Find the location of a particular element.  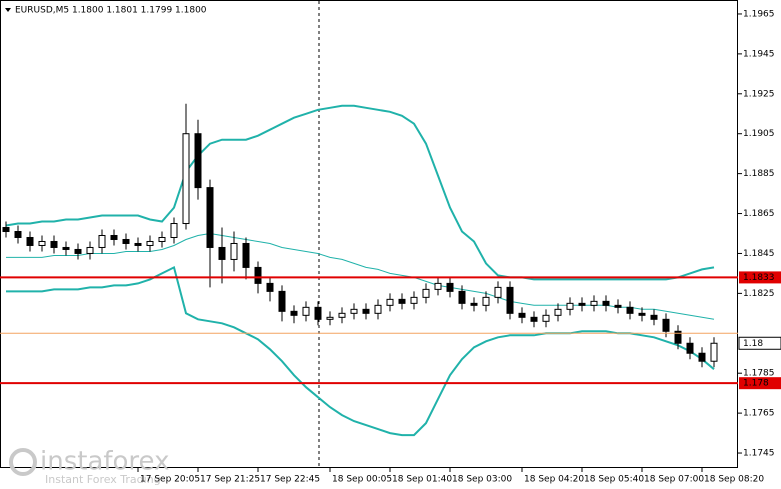

x-tick-label: 18 Sep 01:40 is located at coordinates (422, 480).